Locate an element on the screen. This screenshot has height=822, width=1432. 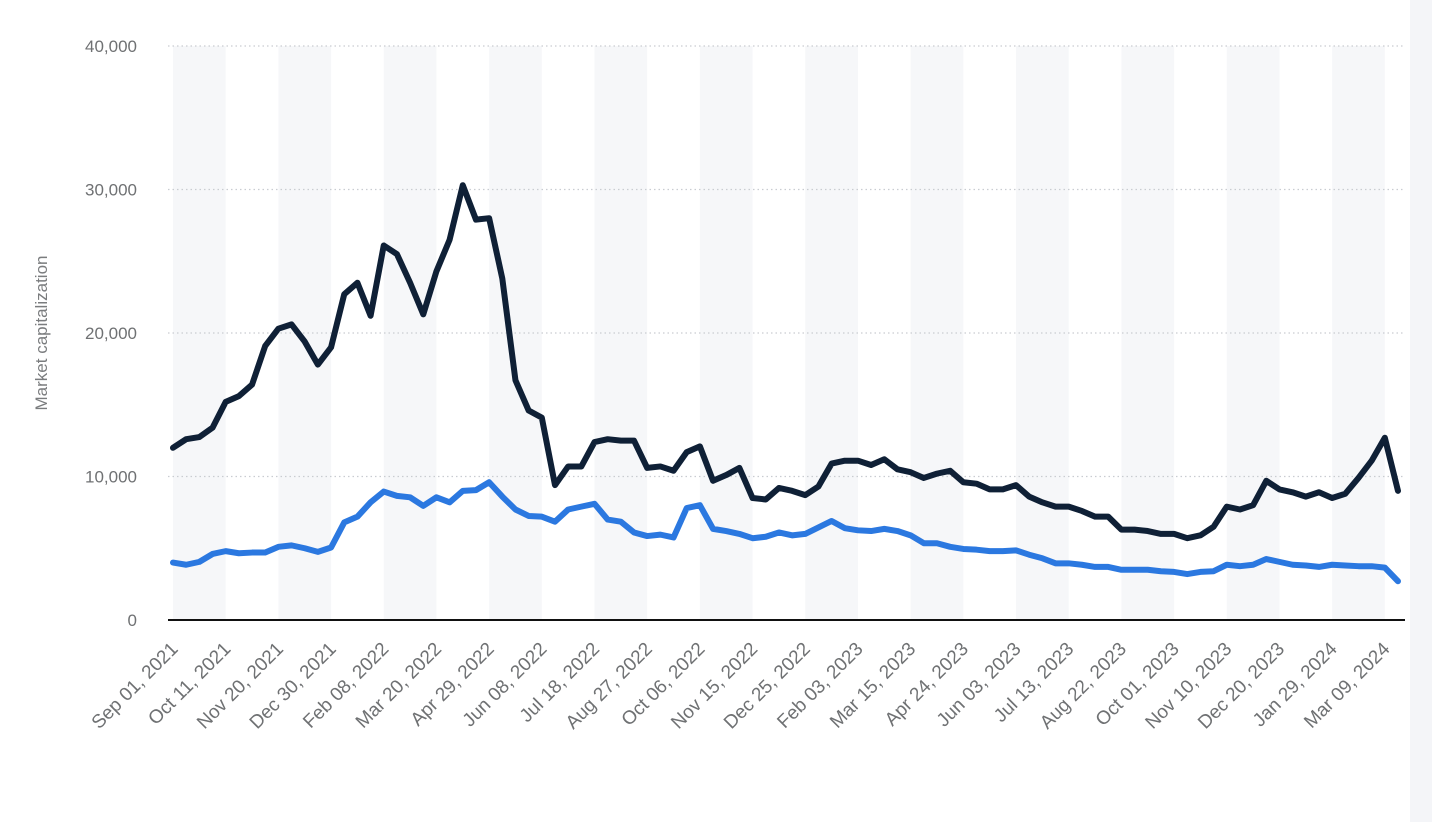
y-tick-label: 40,000 is located at coordinates (111, 46).